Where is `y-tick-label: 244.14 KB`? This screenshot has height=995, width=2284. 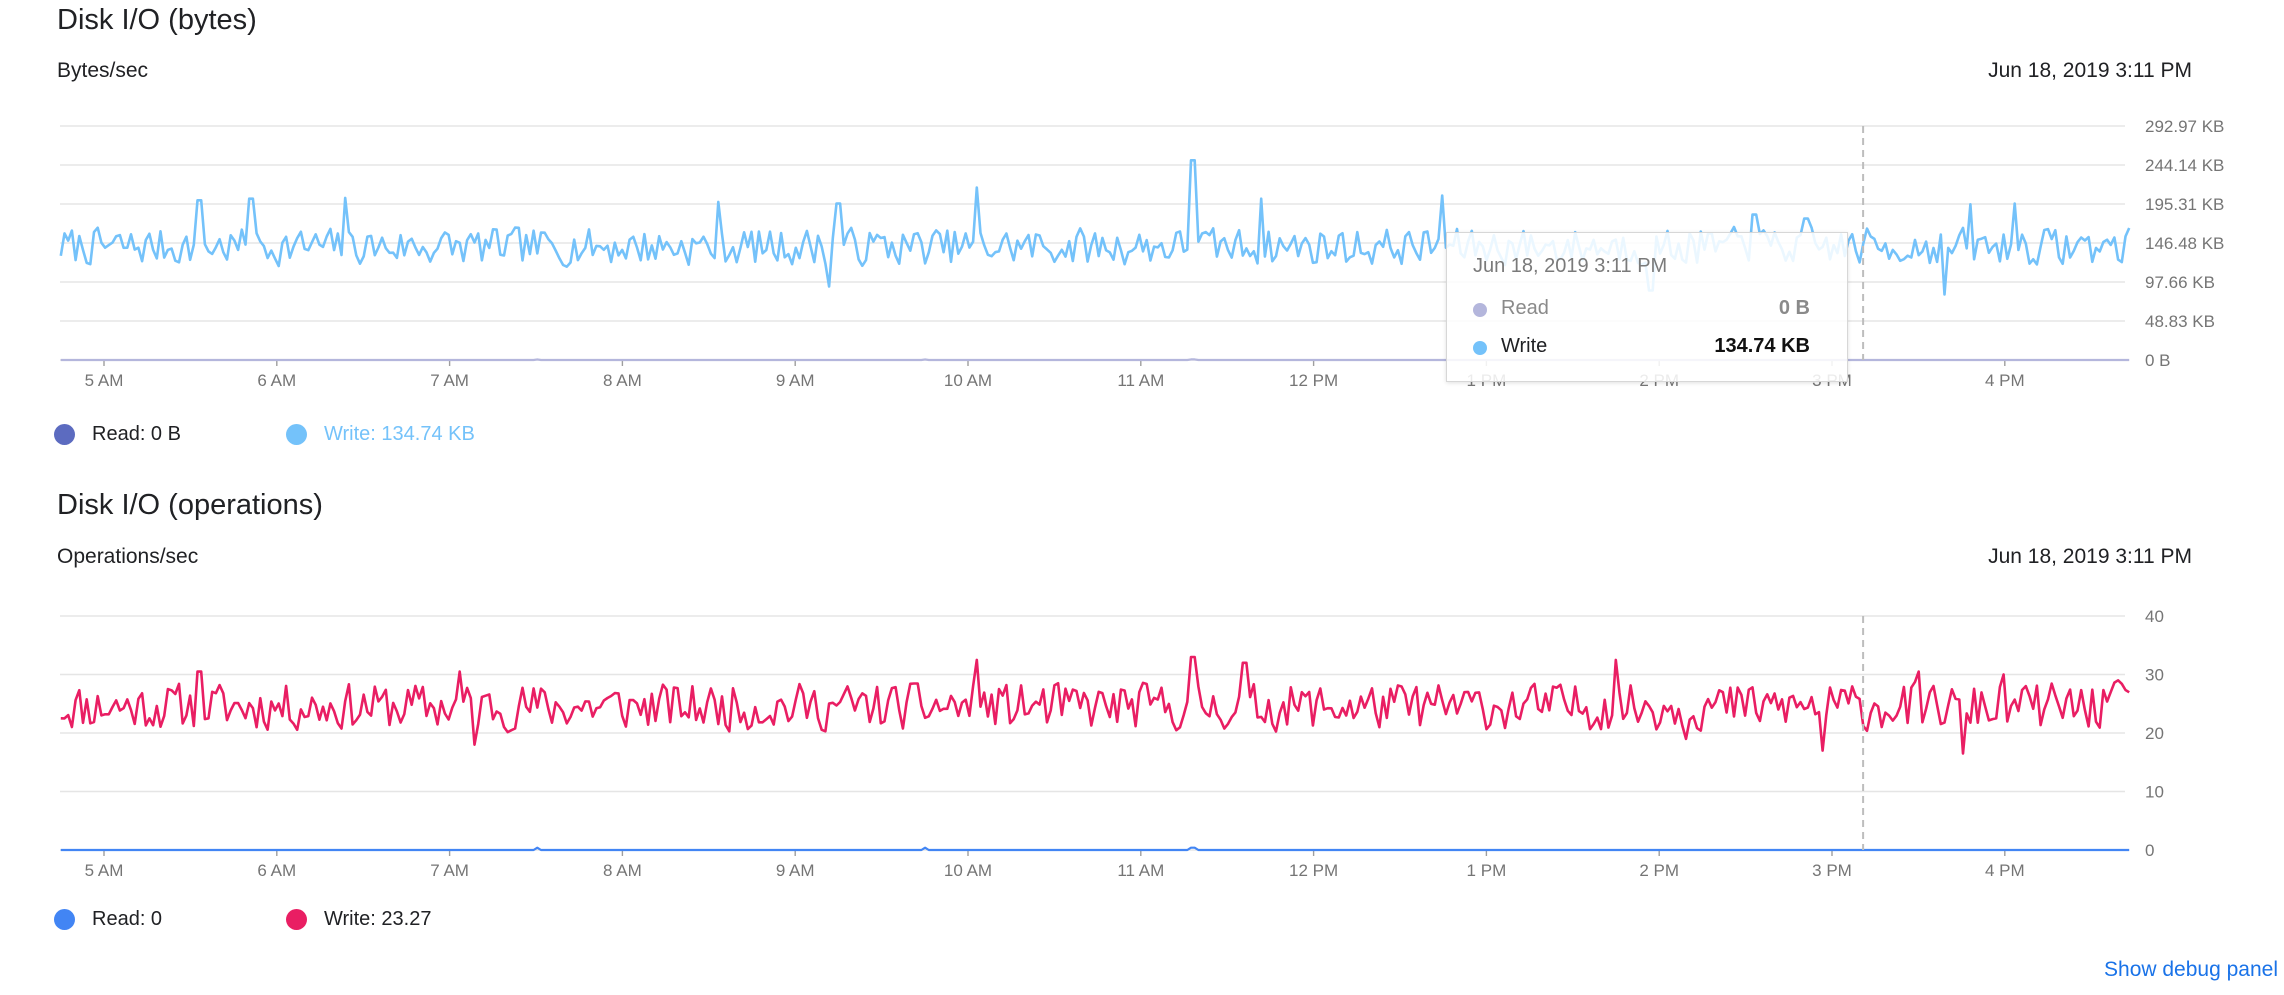 y-tick-label: 244.14 KB is located at coordinates (2184, 165).